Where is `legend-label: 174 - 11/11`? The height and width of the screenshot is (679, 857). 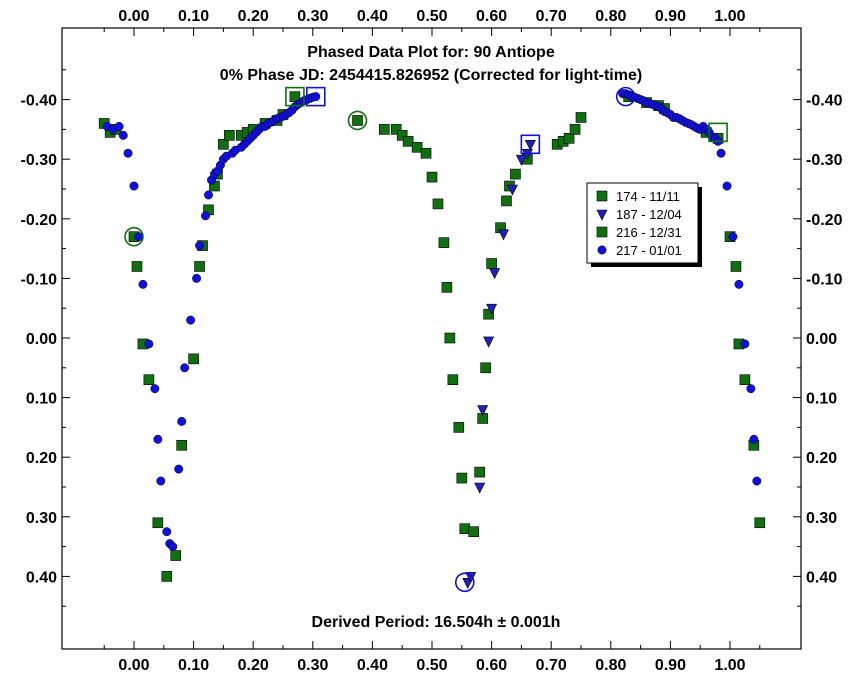
legend-label: 174 - 11/11 is located at coordinates (648, 196).